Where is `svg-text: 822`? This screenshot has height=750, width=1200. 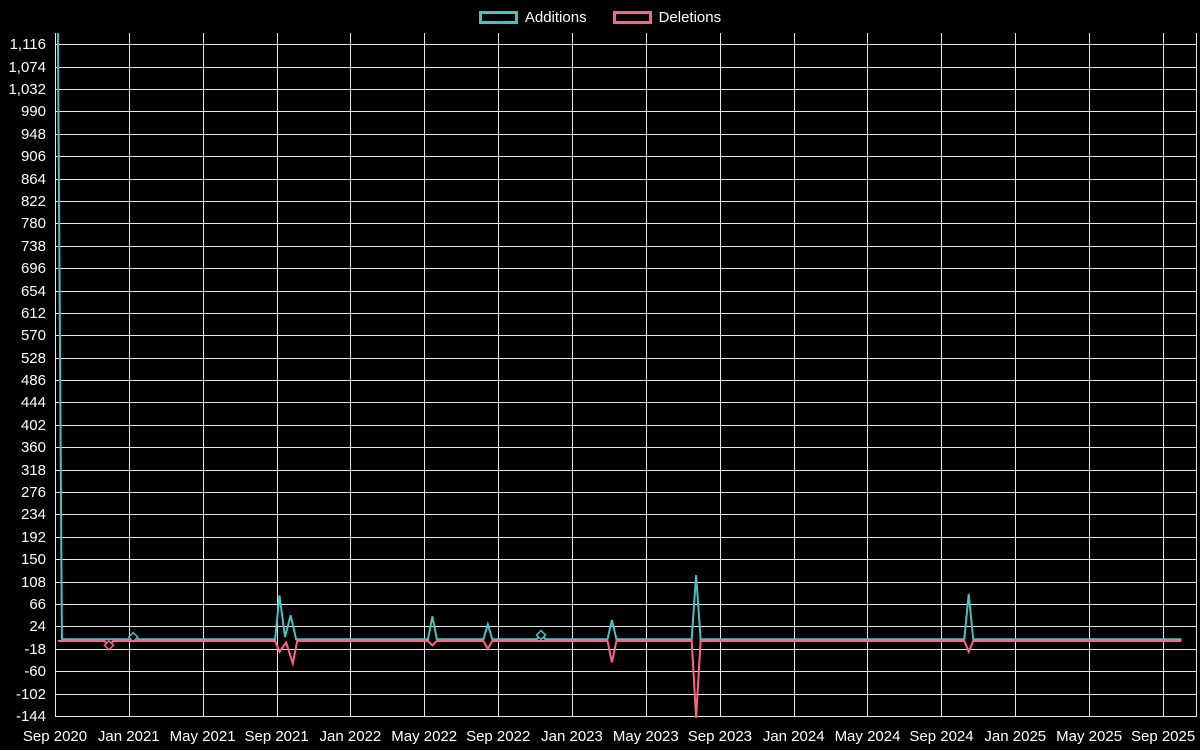 svg-text: 822 is located at coordinates (33, 201).